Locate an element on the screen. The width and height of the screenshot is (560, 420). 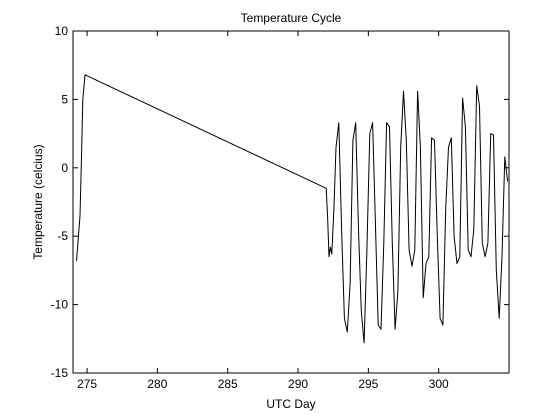
y-tick-label: -15 is located at coordinates (60, 373).